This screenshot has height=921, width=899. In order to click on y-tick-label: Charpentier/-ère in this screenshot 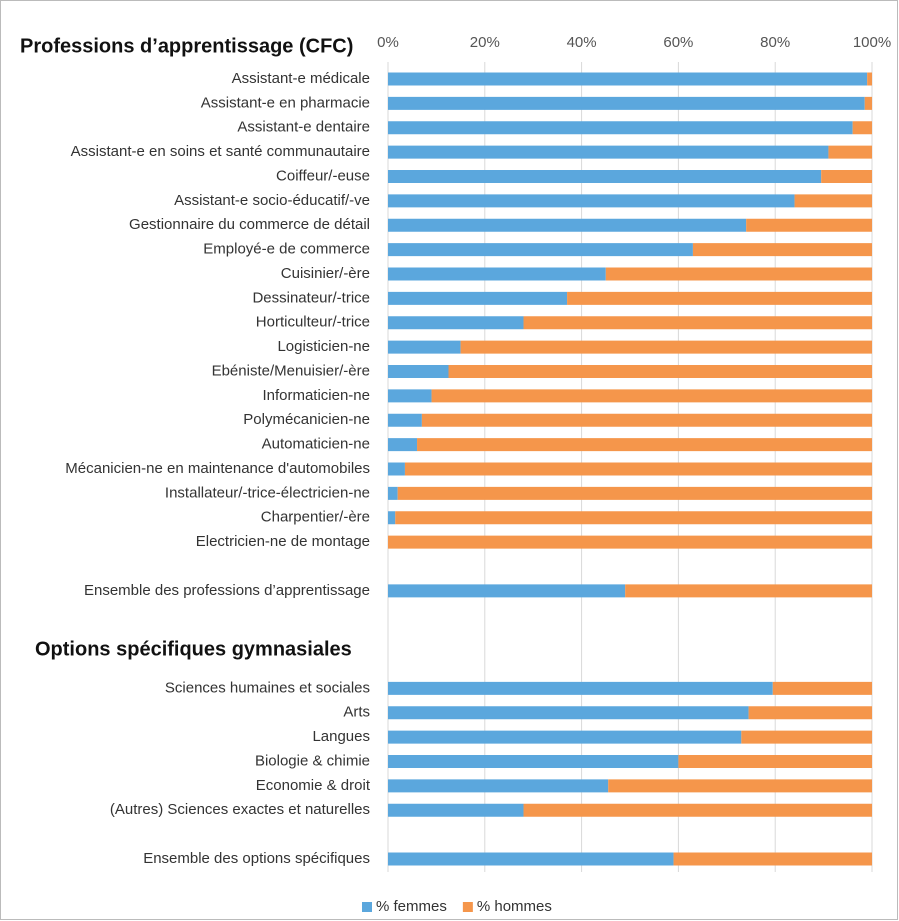, I will do `click(315, 517)`.